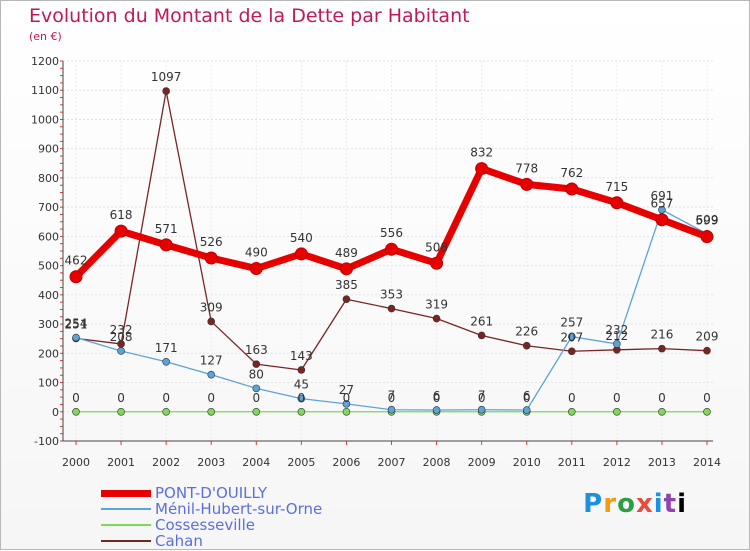  Describe the element at coordinates (205, 525) in the screenshot. I see `legend-label: Cossesseville` at that location.